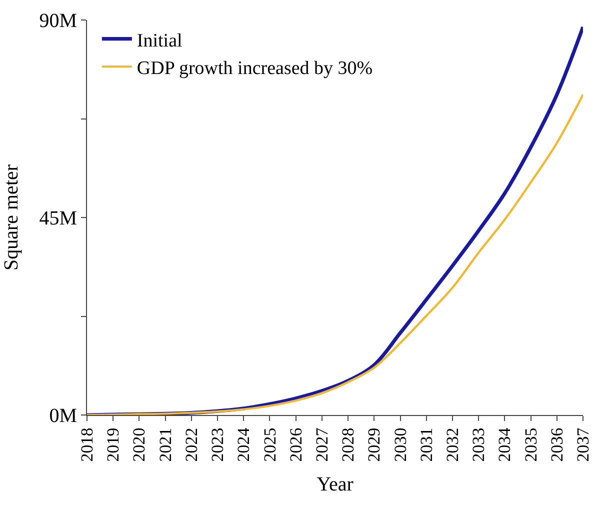 This screenshot has height=520, width=603. I want to click on legend-label: GDP growth increased by 30%, so click(254, 68).